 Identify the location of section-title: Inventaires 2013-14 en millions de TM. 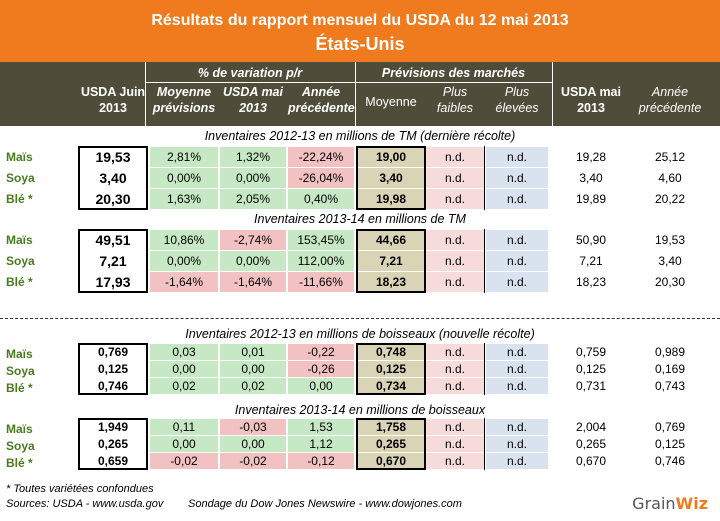
(360, 219).